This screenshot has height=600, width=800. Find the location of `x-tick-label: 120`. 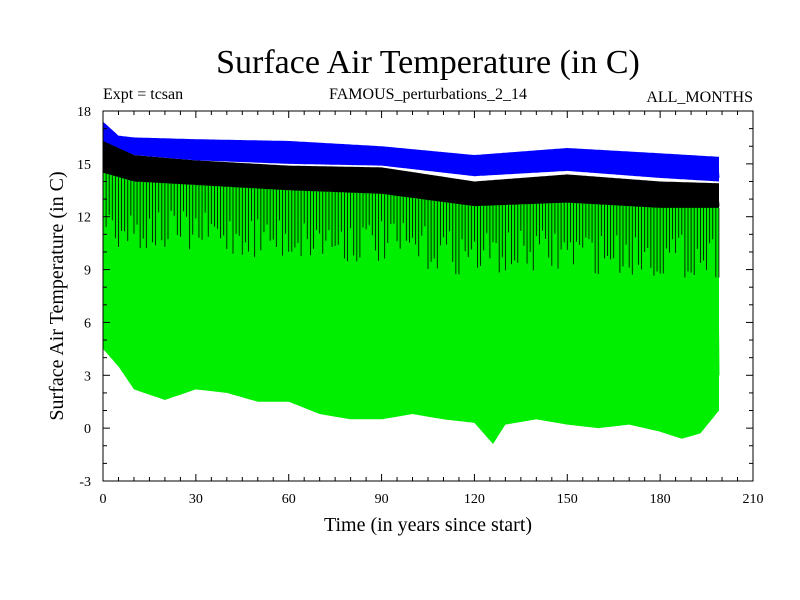

x-tick-label: 120 is located at coordinates (474, 499).